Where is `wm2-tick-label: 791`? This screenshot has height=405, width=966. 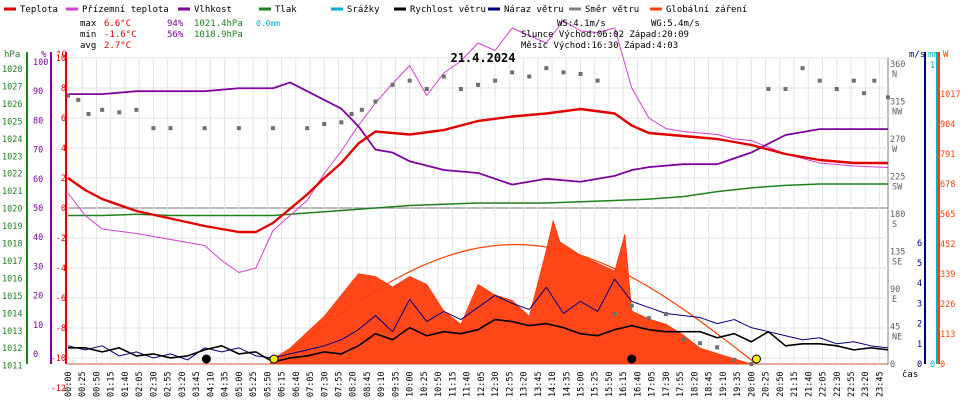 wm2-tick-label: 791 is located at coordinates (947, 155).